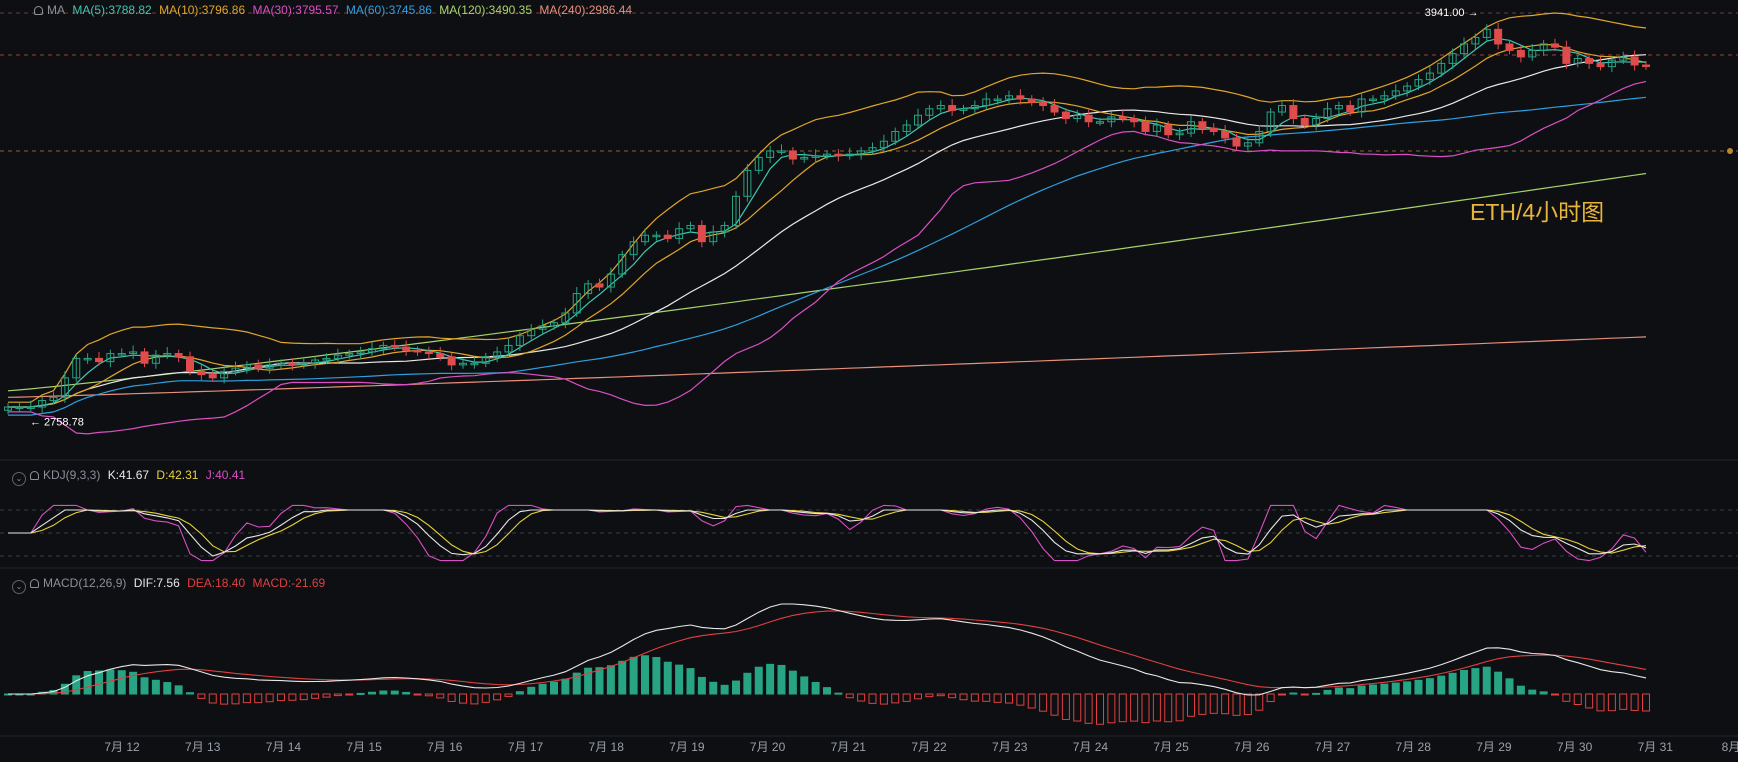 This screenshot has width=1738, height=762. What do you see at coordinates (486, 10) in the screenshot?
I see `ma120-value: MA(120):3490.35` at bounding box center [486, 10].